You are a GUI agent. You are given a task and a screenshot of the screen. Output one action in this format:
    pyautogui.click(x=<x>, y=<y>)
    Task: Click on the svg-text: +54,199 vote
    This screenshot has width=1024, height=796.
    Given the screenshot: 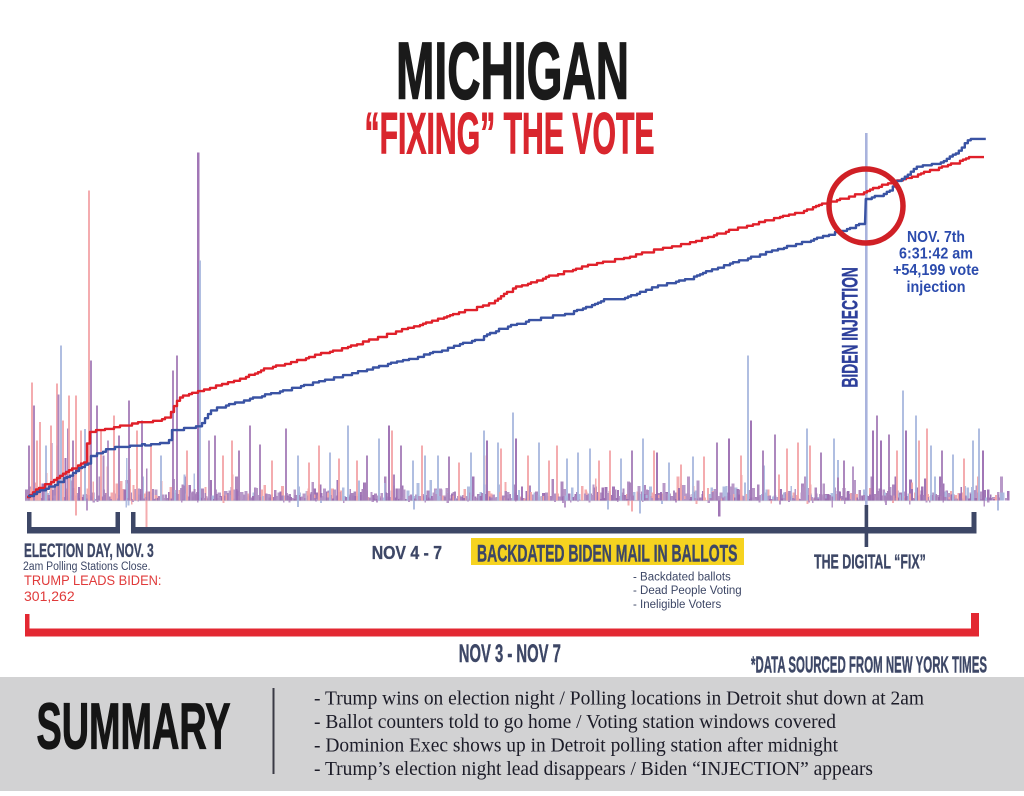 What is the action you would take?
    pyautogui.click(x=936, y=270)
    